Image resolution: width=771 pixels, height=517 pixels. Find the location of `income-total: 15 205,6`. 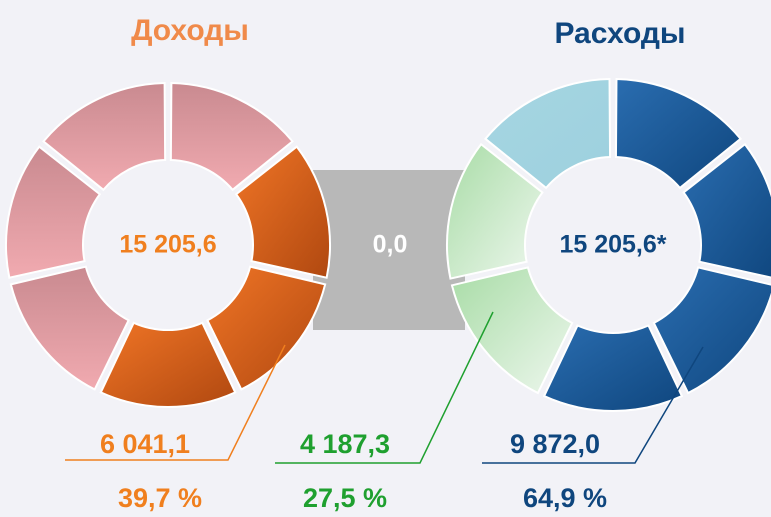

income-total: 15 205,6 is located at coordinates (167, 245).